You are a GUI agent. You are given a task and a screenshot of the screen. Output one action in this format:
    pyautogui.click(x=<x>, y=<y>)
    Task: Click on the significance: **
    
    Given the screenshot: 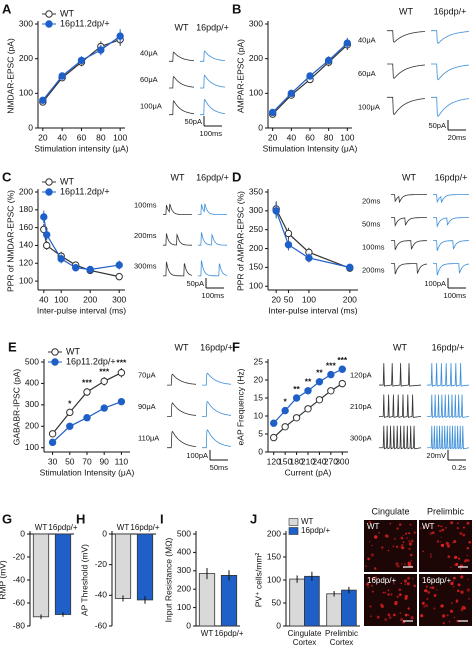 What is the action you would take?
    pyautogui.click(x=308, y=381)
    